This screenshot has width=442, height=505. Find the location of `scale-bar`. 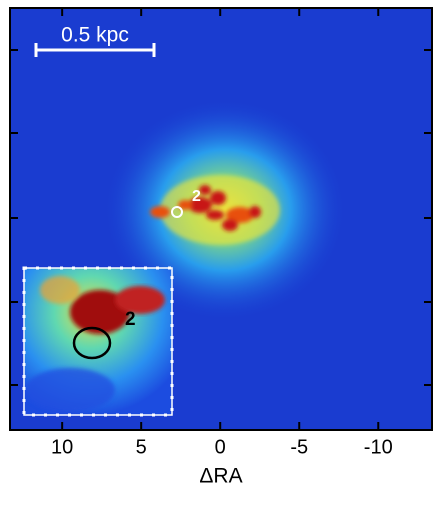

scale-bar is located at coordinates (95, 50).